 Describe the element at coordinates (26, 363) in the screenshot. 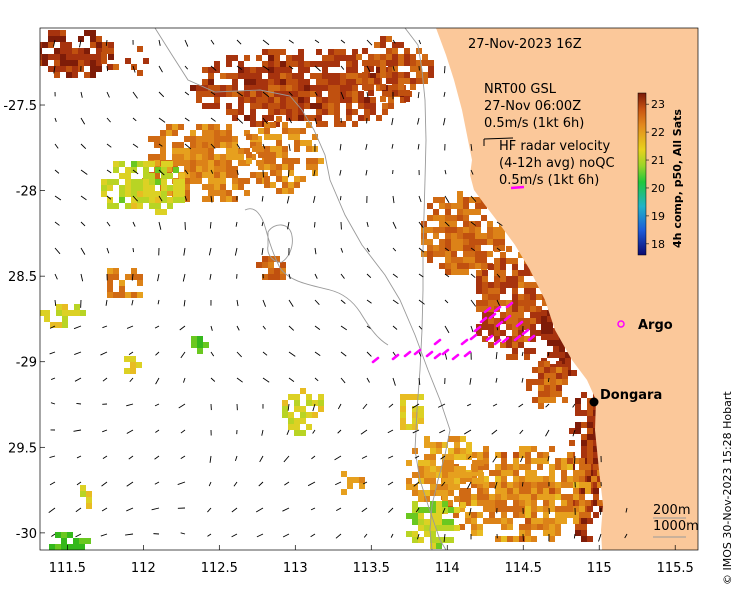

I see `lat-tick-label: -29` at that location.